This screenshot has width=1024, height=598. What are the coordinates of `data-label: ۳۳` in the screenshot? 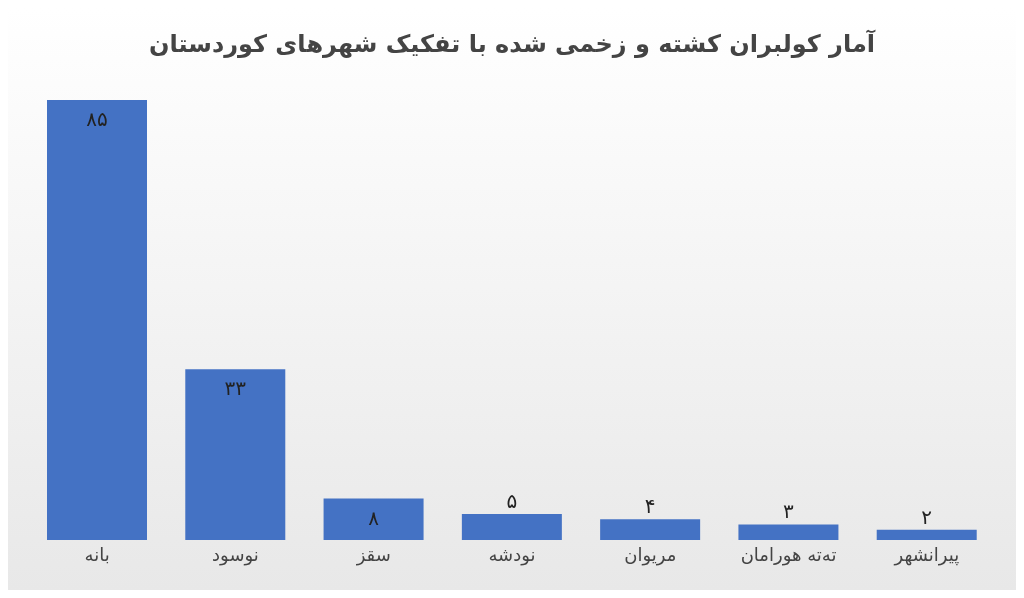 It's located at (235, 388).